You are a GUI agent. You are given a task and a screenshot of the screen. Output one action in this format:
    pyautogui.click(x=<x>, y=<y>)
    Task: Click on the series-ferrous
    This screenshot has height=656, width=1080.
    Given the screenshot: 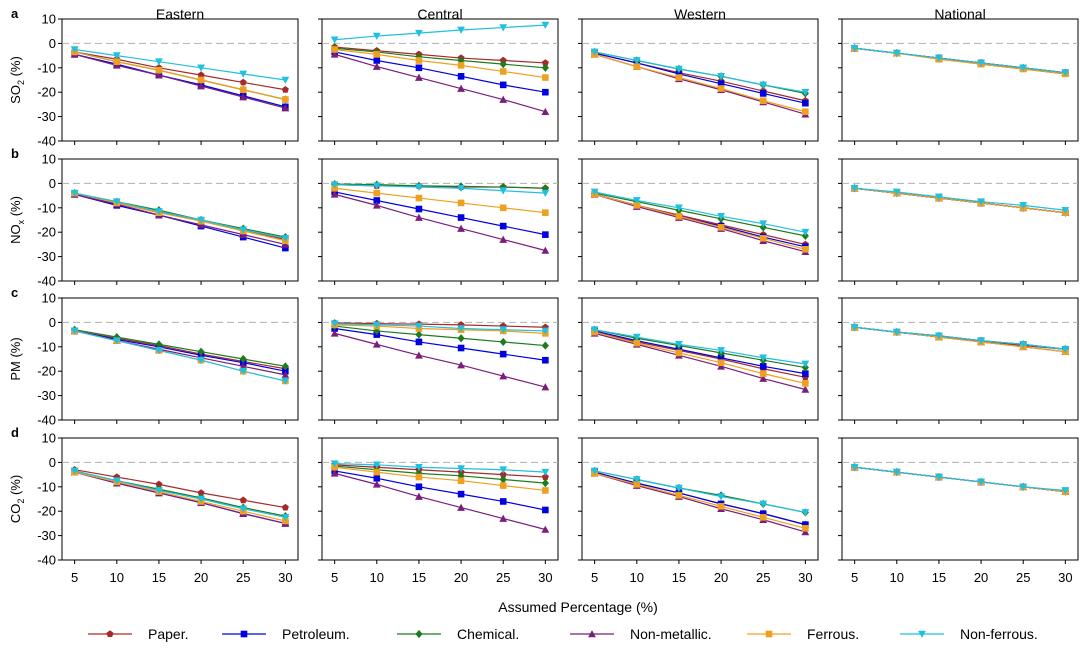 What is the action you would take?
    pyautogui.click(x=440, y=63)
    